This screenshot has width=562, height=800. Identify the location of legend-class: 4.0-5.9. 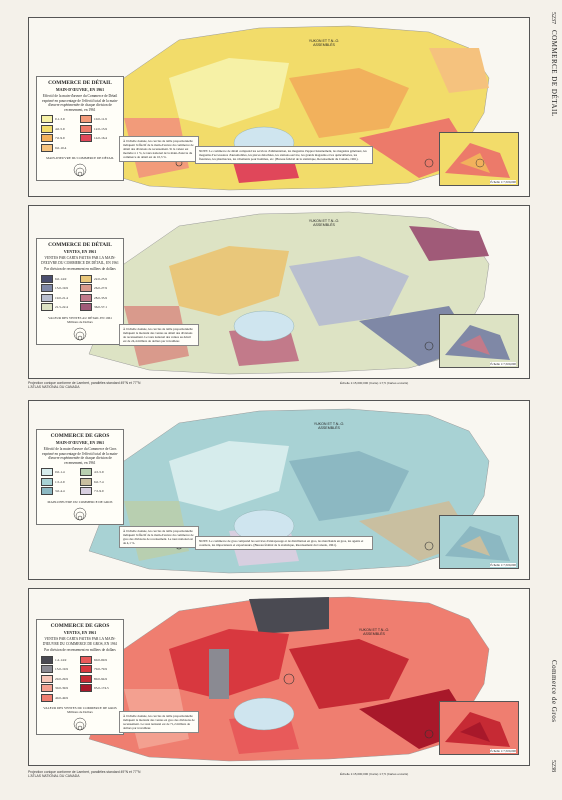
(60, 128).